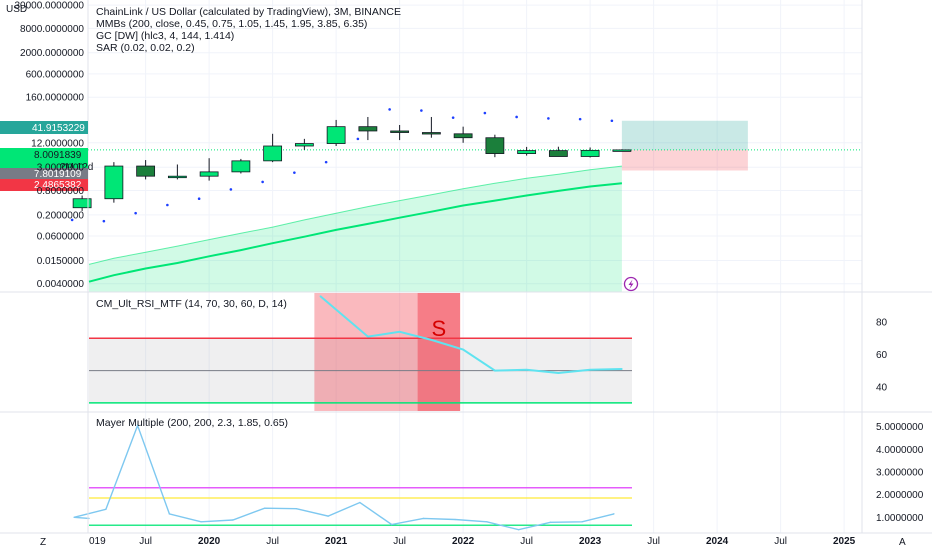 The image size is (932, 550). Describe the element at coordinates (43, 542) in the screenshot. I see `zoom-corner-button: Z` at that location.